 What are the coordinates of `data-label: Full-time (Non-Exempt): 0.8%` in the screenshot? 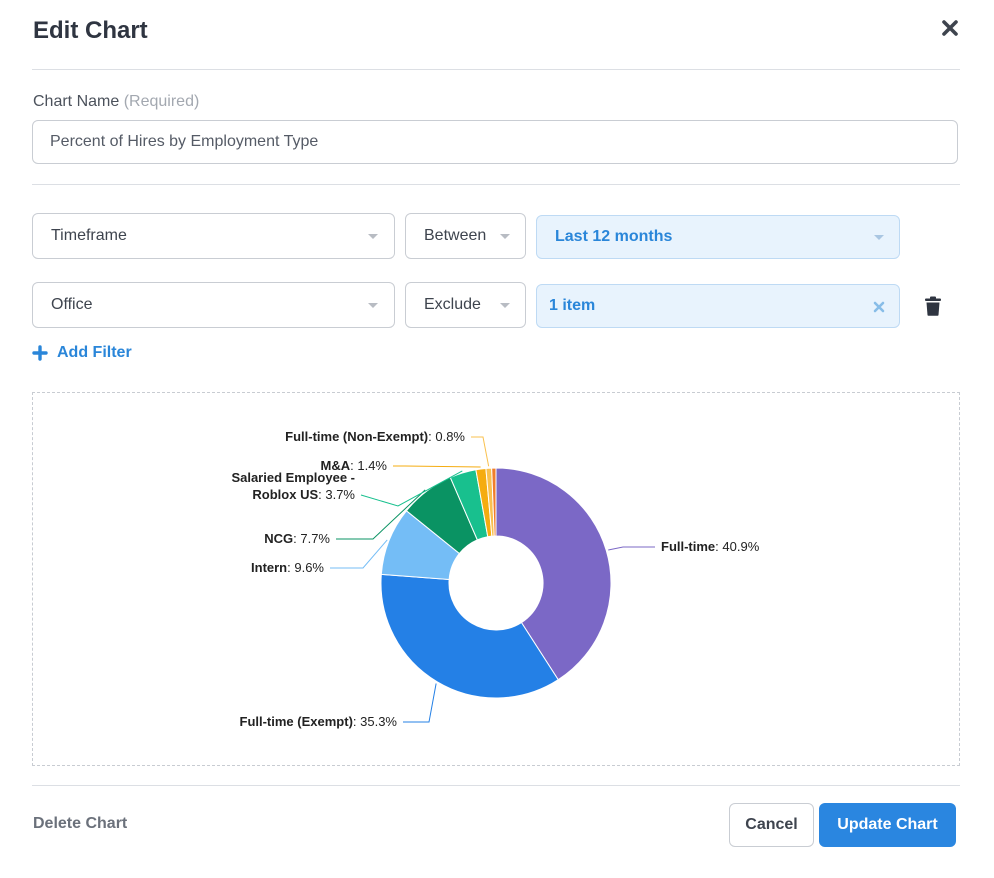 It's located at (375, 436).